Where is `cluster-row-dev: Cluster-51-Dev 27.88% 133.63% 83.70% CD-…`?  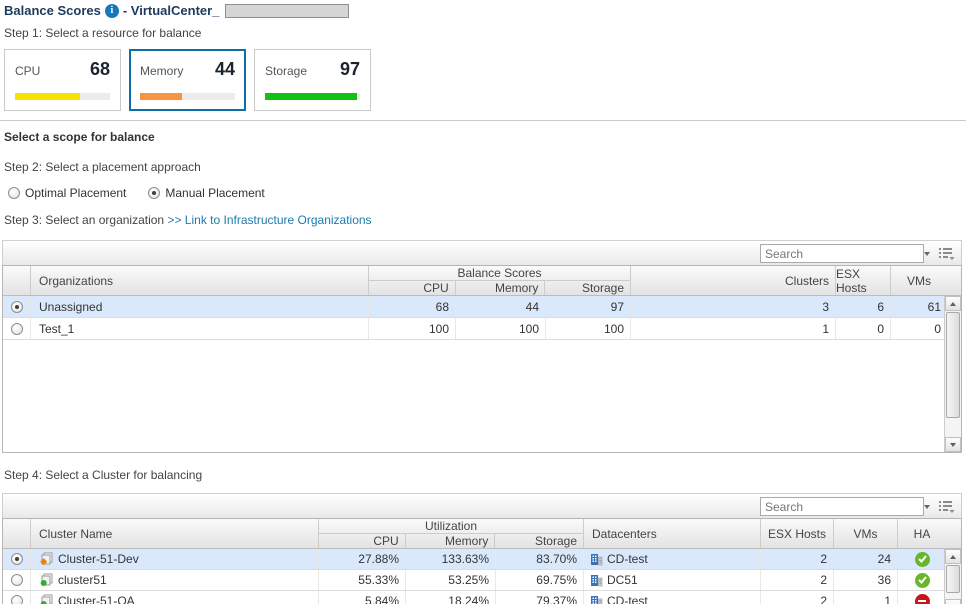 cluster-row-dev: Cluster-51-Dev 27.88% 133.63% 83.70% CD-… is located at coordinates (482, 559).